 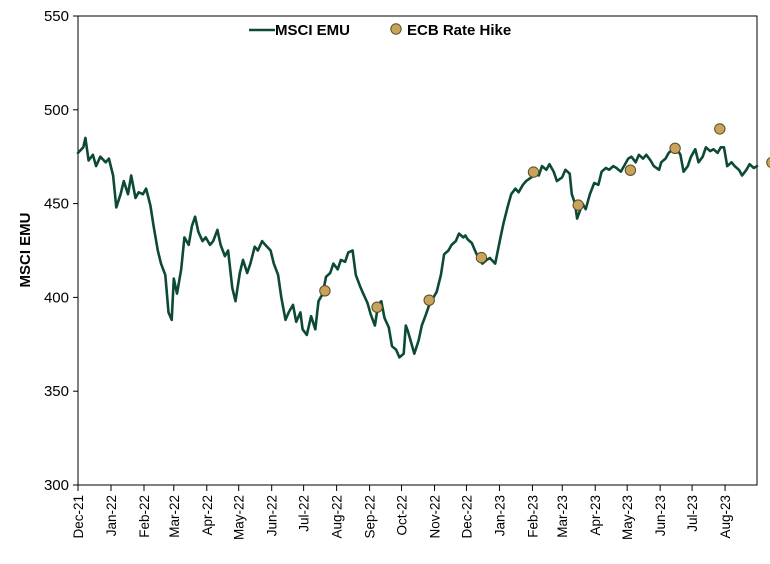 I want to click on x-tick-label: May-22, so click(x=239, y=517).